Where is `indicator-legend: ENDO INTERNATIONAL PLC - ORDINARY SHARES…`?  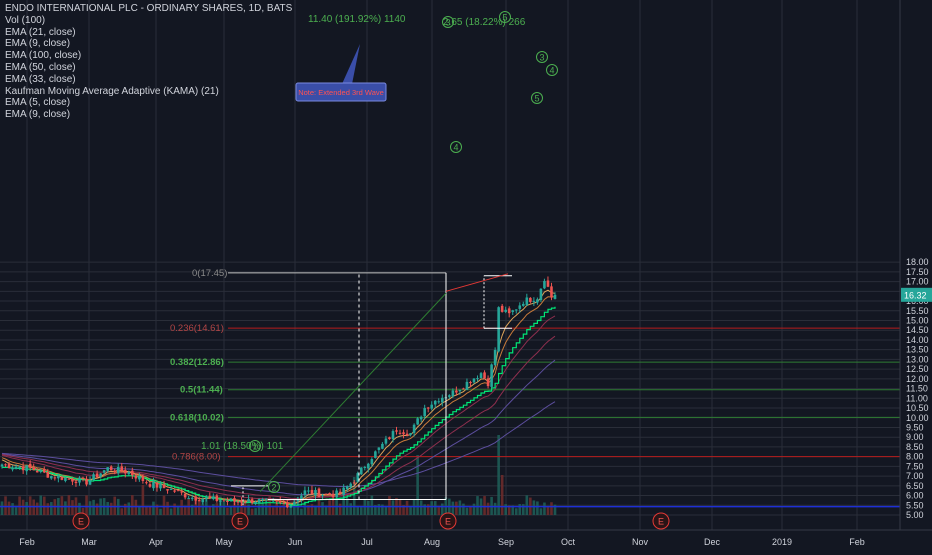 indicator-legend: ENDO INTERNATIONAL PLC - ORDINARY SHARES… is located at coordinates (148, 62).